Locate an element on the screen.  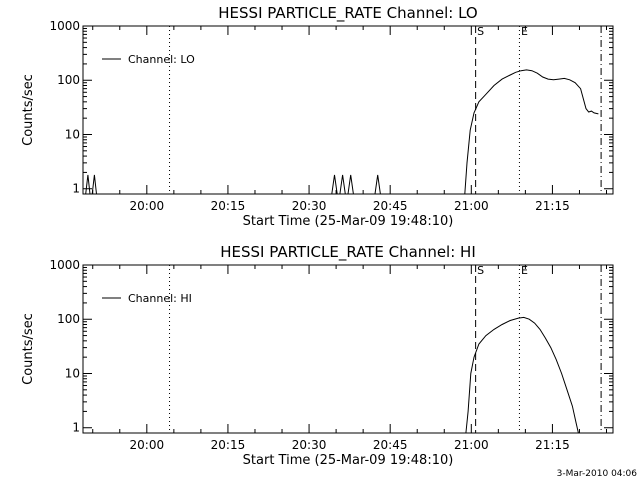
footer-timestamp: 3-Mar-2010 04:06 is located at coordinates (597, 474).